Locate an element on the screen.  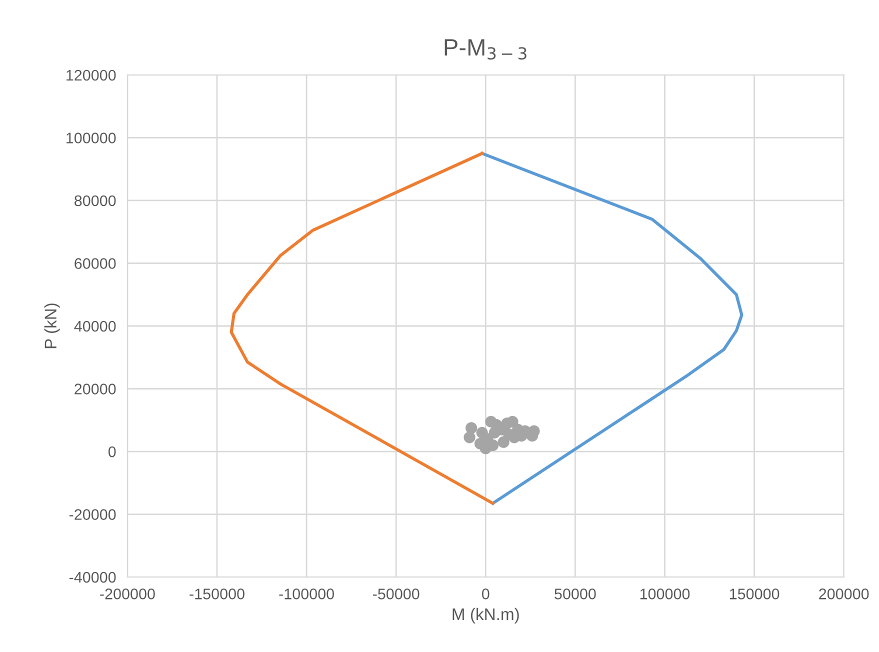
y-tick-label: 100000 is located at coordinates (91, 138).